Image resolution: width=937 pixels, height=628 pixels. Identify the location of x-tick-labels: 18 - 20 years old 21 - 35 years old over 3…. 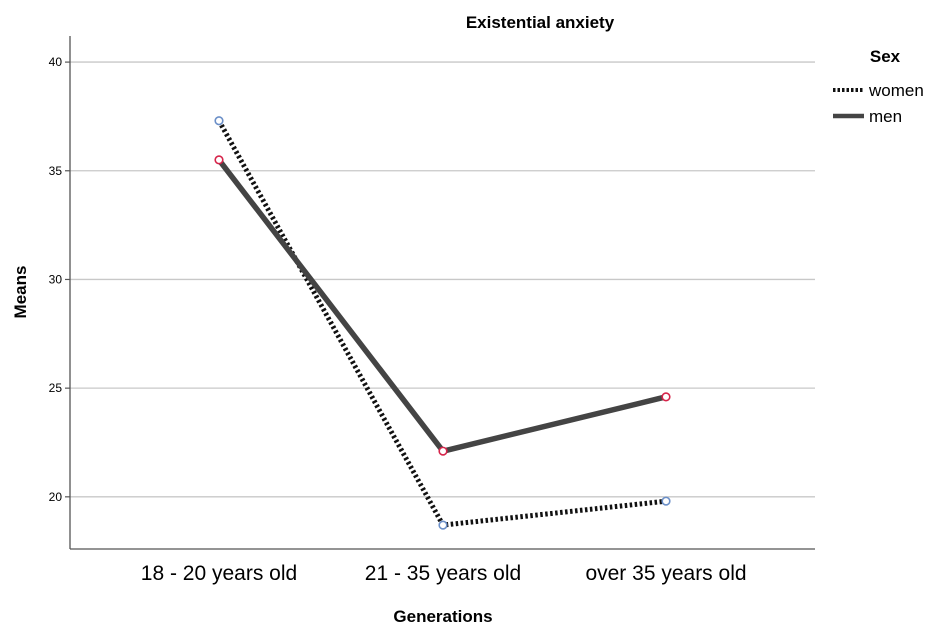
(444, 573).